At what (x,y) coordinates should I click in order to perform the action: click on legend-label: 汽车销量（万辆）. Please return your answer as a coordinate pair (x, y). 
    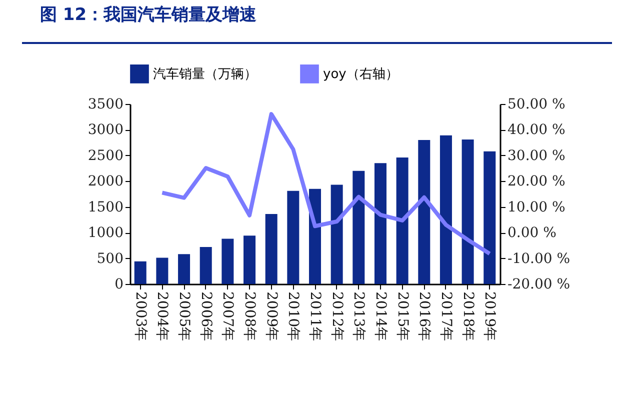
    Looking at the image, I should click on (205, 74).